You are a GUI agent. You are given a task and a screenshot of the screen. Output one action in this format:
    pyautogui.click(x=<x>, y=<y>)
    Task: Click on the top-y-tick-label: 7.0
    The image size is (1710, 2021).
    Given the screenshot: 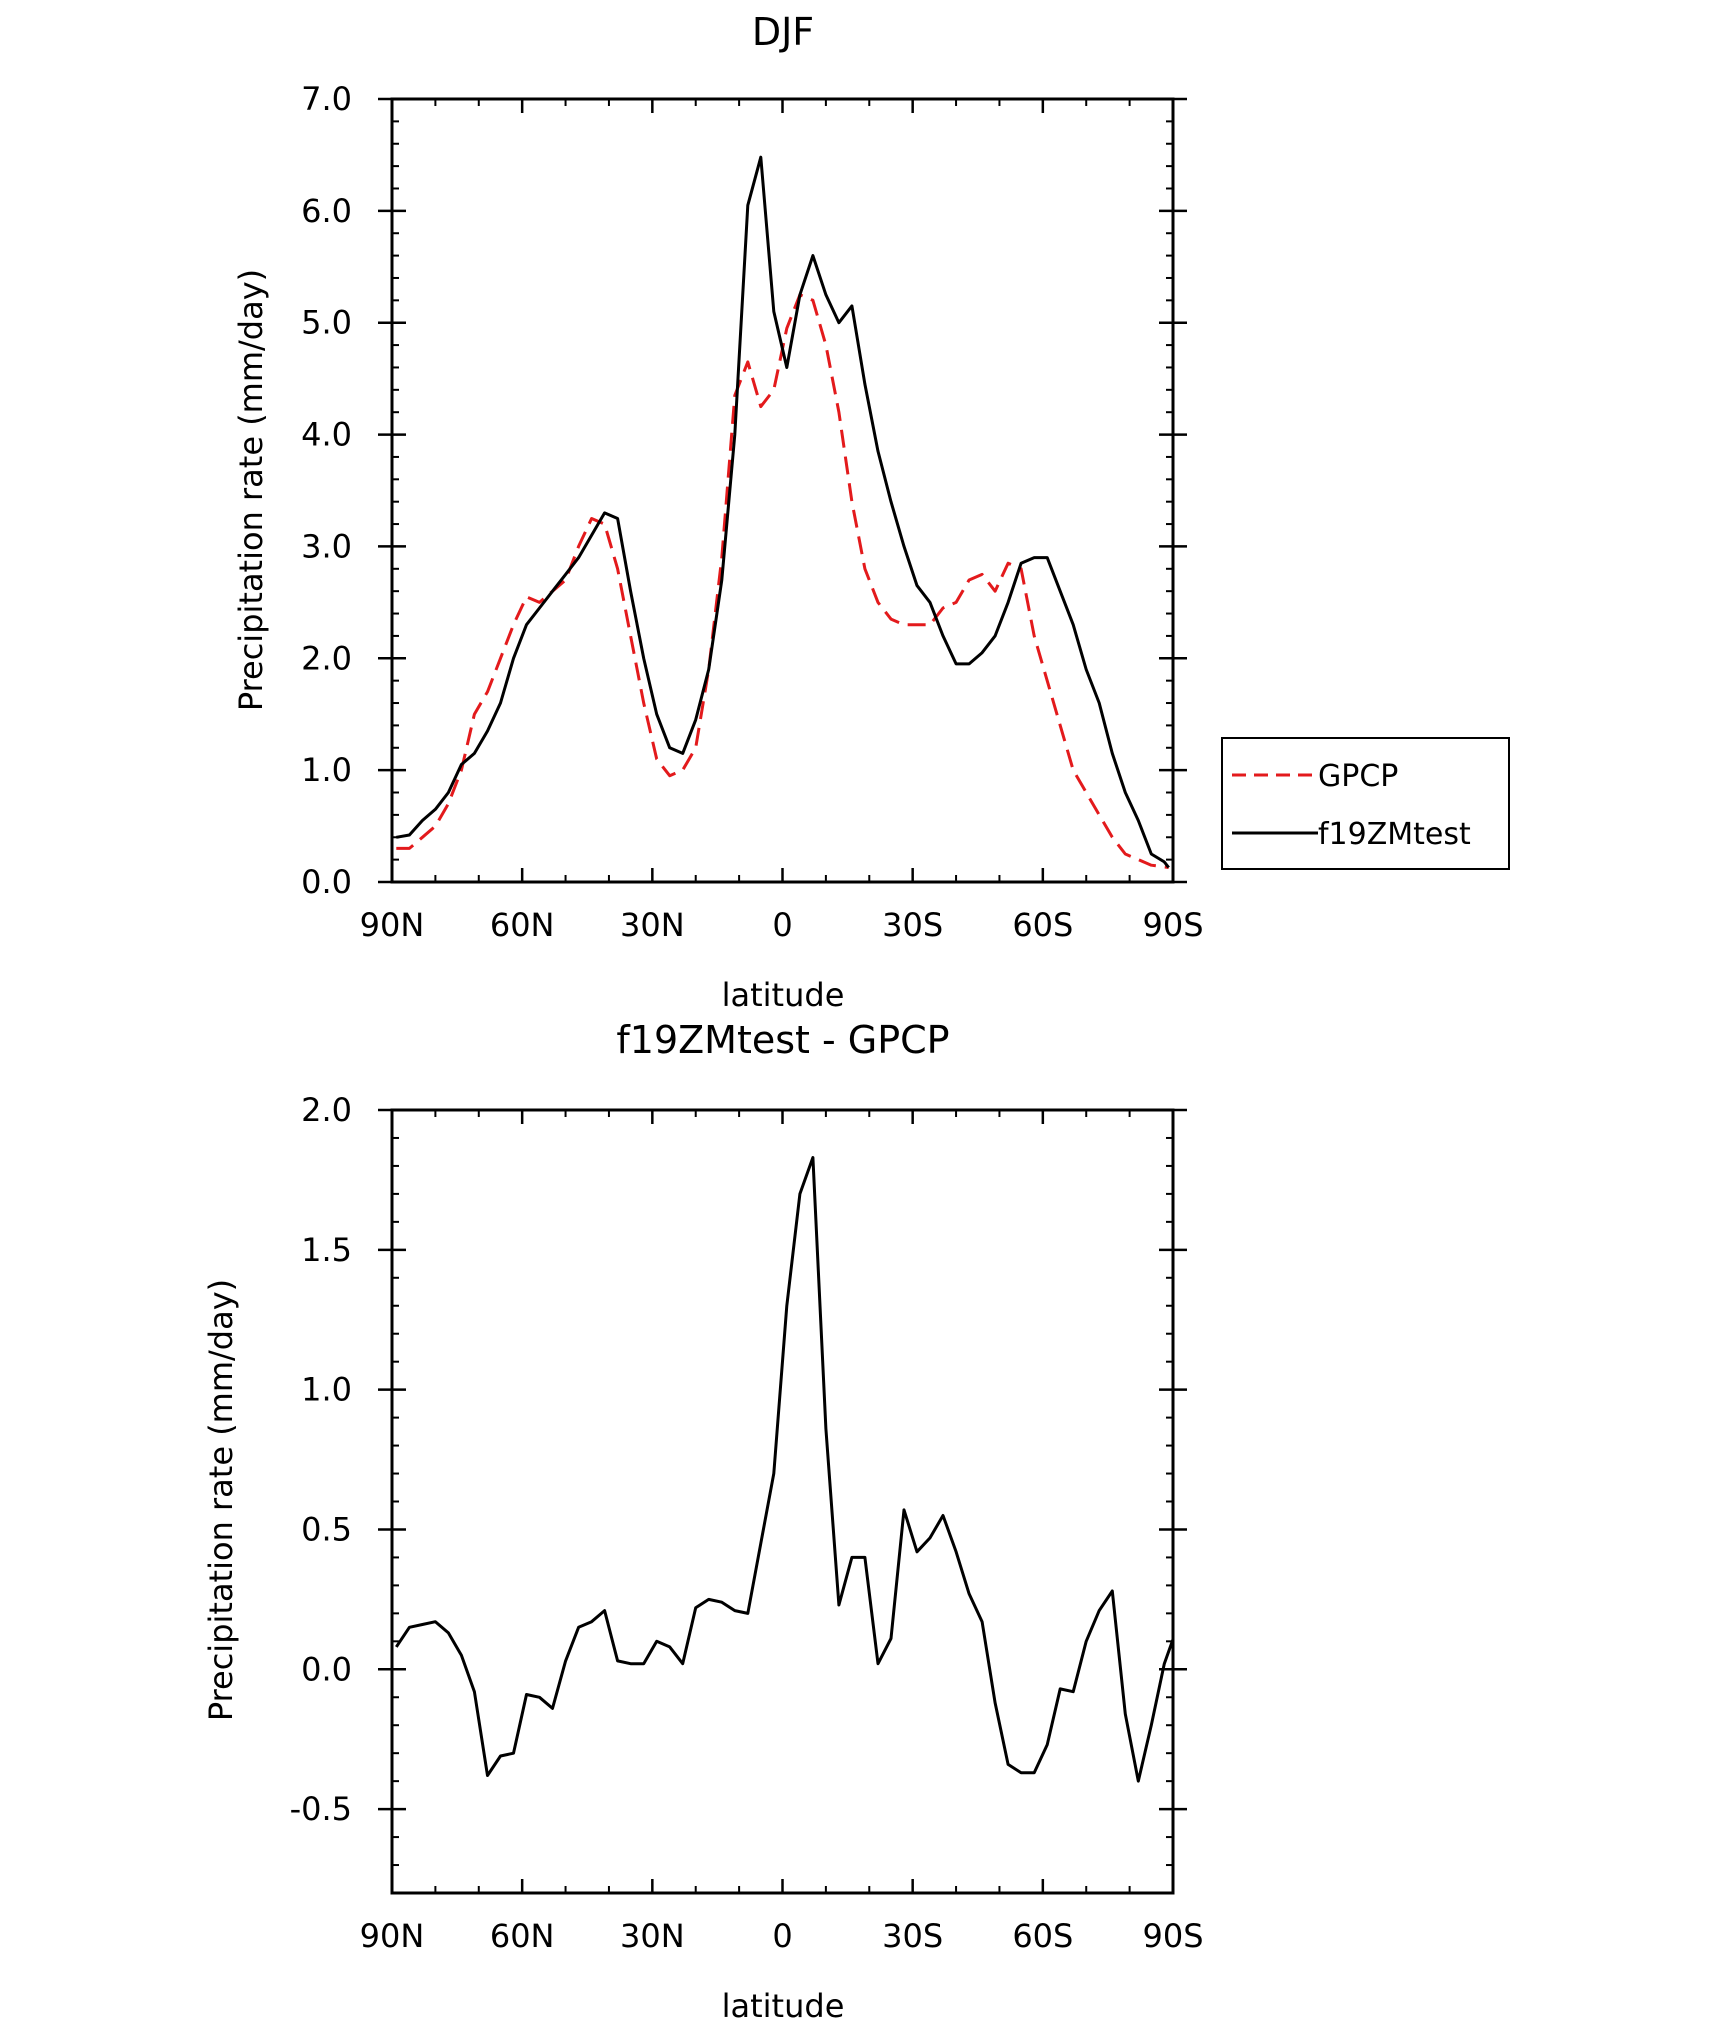 What is the action you would take?
    pyautogui.click(x=326, y=99)
    